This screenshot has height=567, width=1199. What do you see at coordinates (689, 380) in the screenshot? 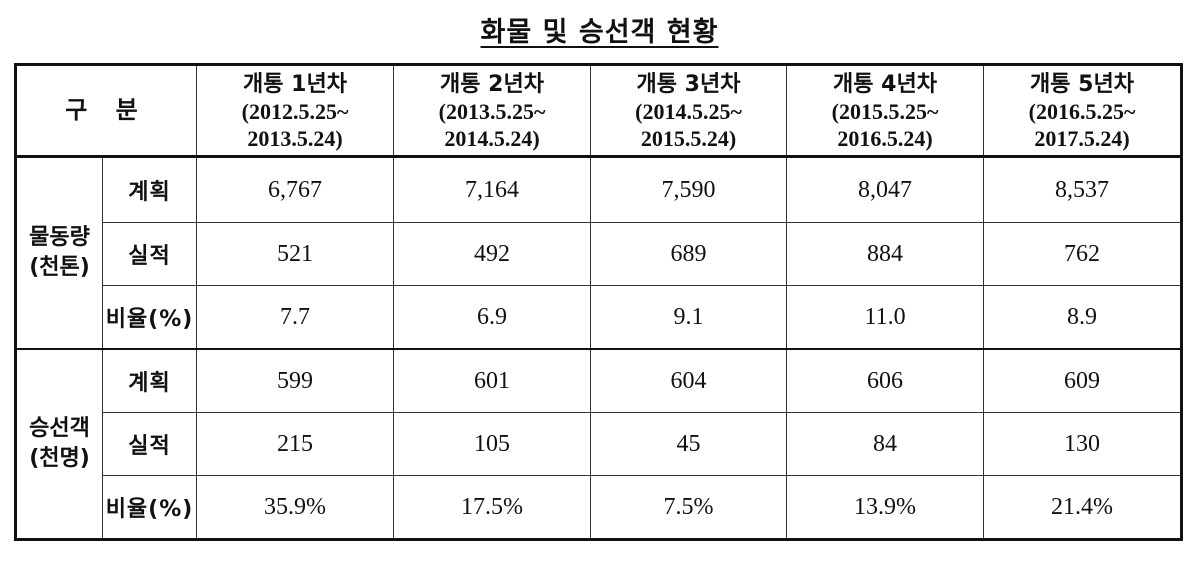
I see `cell-value: 604` at bounding box center [689, 380].